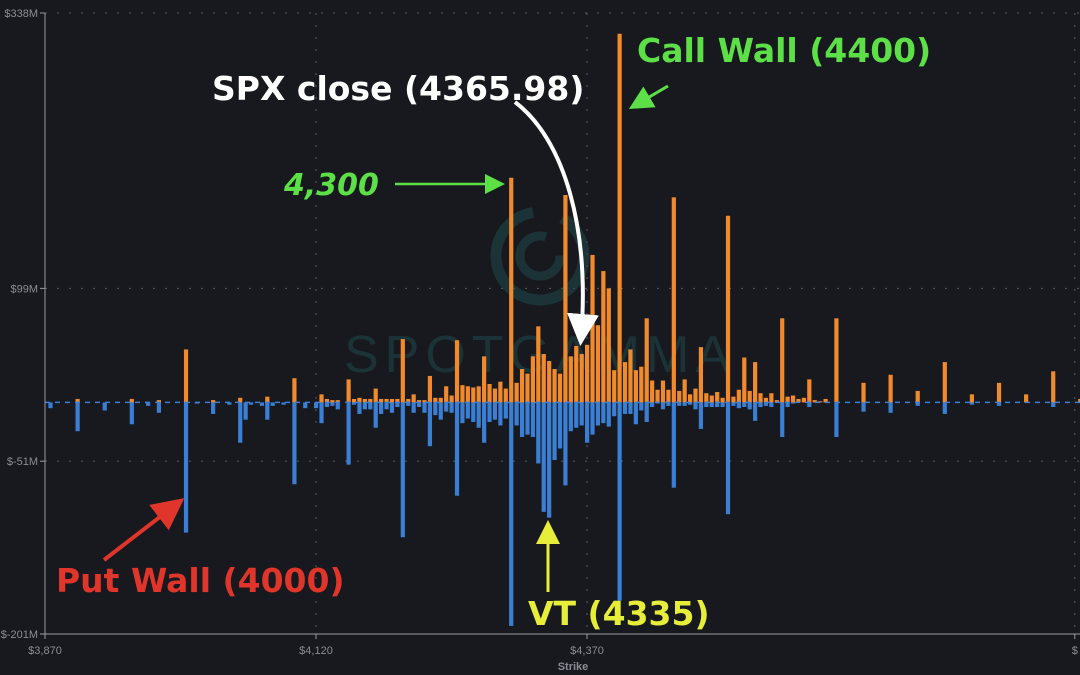  I want to click on put-wall-annotation: Put Wall (4000), so click(200, 580).